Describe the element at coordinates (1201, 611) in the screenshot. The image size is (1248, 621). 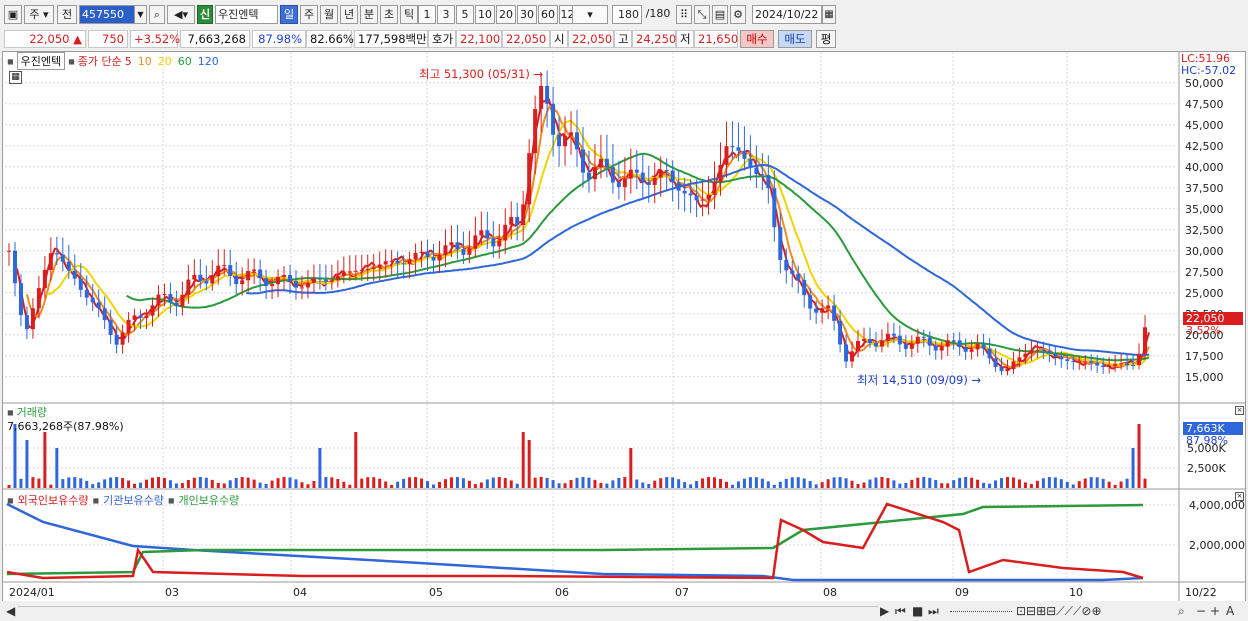
I see `zoom-out-icon: −` at that location.